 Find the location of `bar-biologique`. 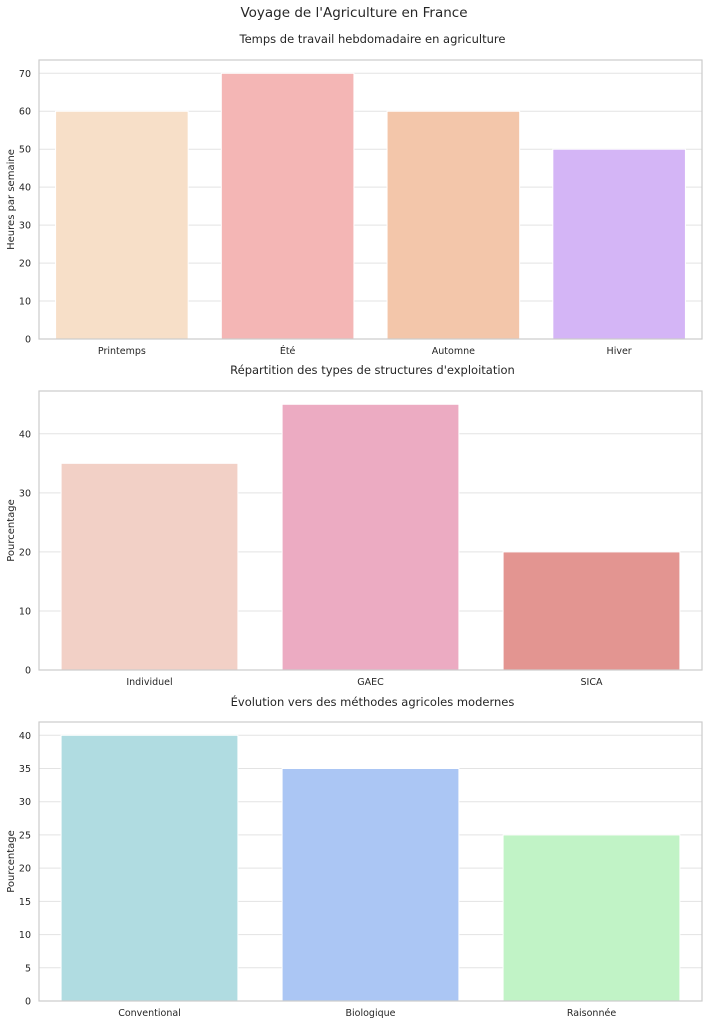

bar-biologique is located at coordinates (370, 885).